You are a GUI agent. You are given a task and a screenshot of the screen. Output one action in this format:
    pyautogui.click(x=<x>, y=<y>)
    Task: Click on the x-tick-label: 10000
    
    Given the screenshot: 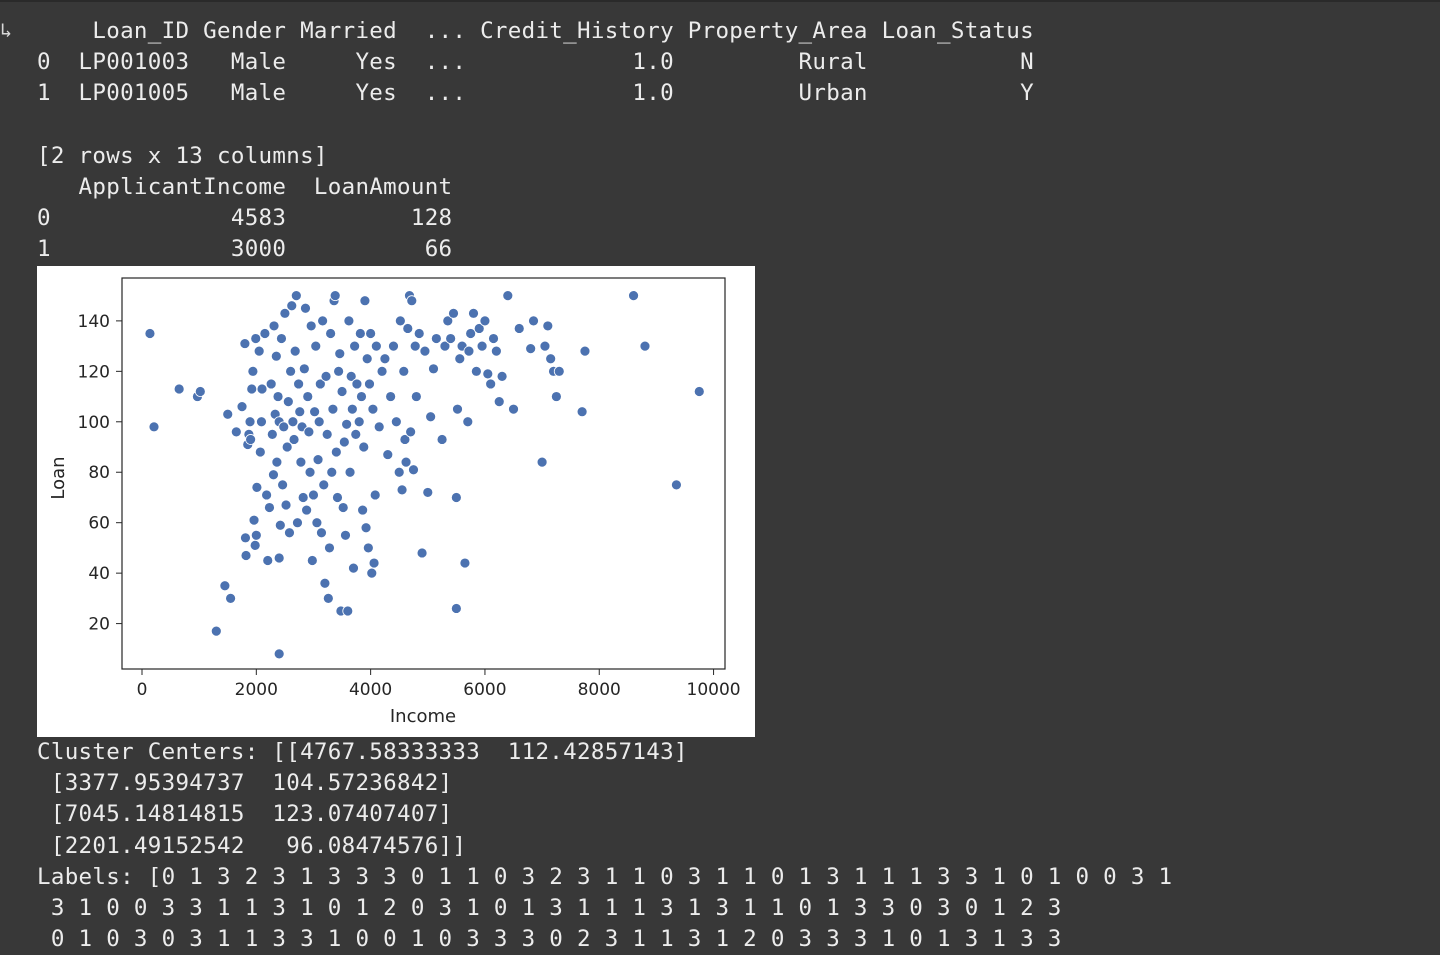 What is the action you would take?
    pyautogui.click(x=714, y=690)
    